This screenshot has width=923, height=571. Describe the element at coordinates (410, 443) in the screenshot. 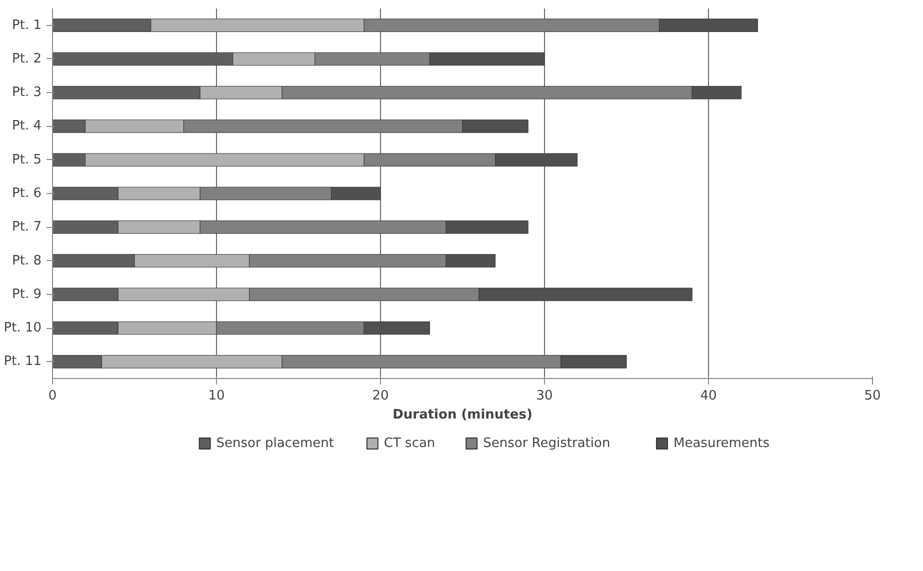

I see `legend-label: CT scan` at that location.